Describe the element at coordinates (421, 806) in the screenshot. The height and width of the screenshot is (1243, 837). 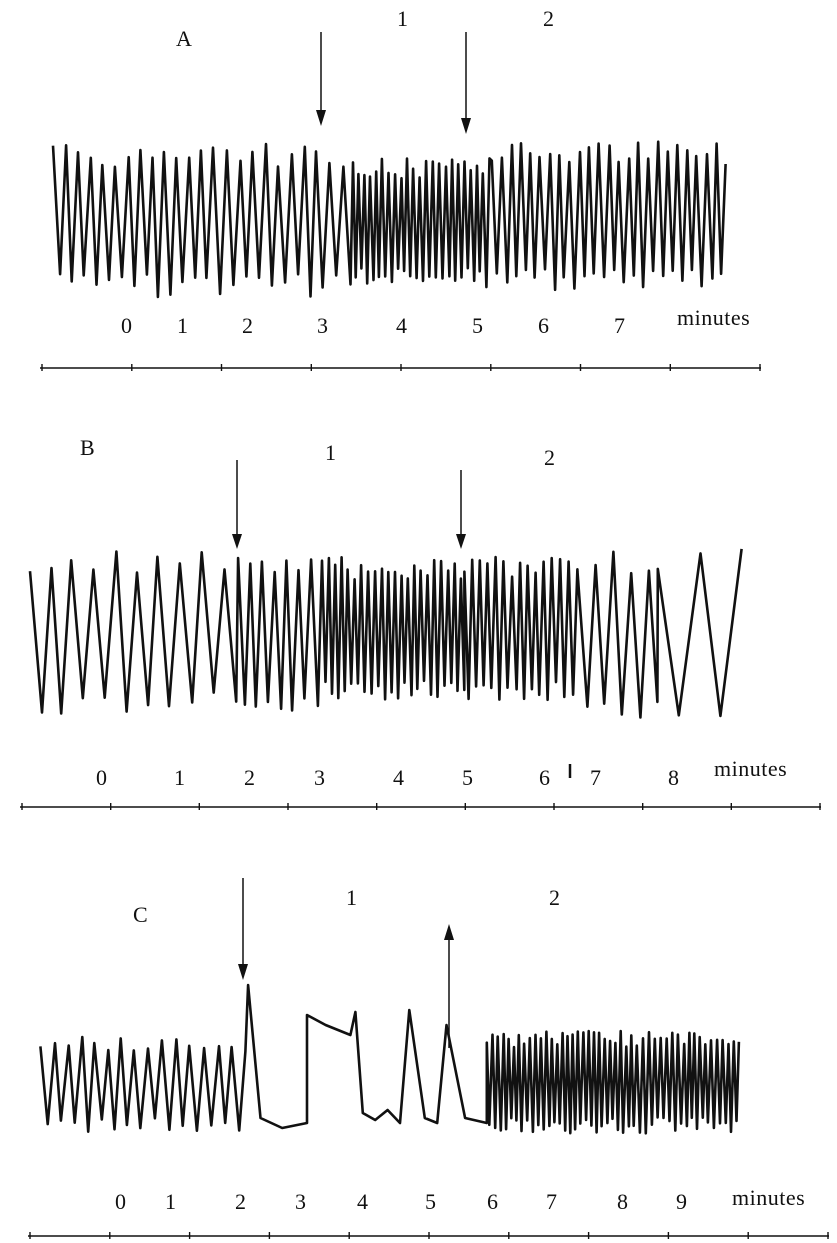
I see `panel-b-axis-ticks` at that location.